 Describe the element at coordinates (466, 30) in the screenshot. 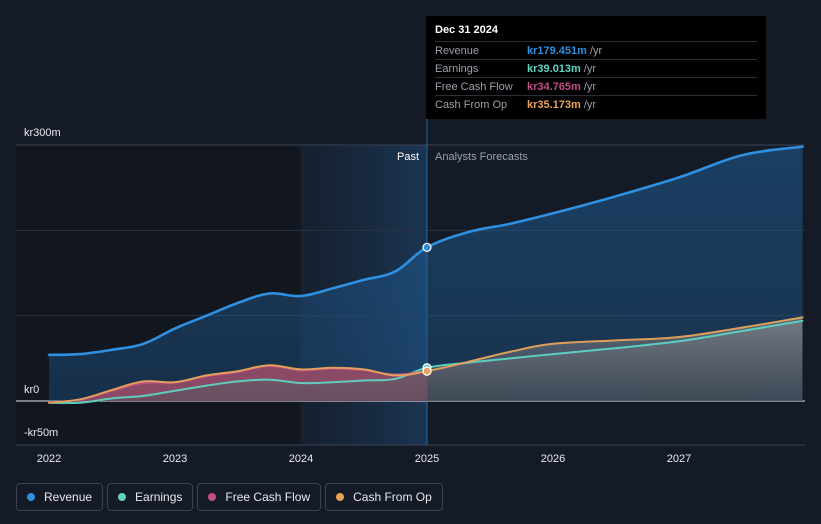

I see `tooltip-date: Dec 31 2024` at that location.